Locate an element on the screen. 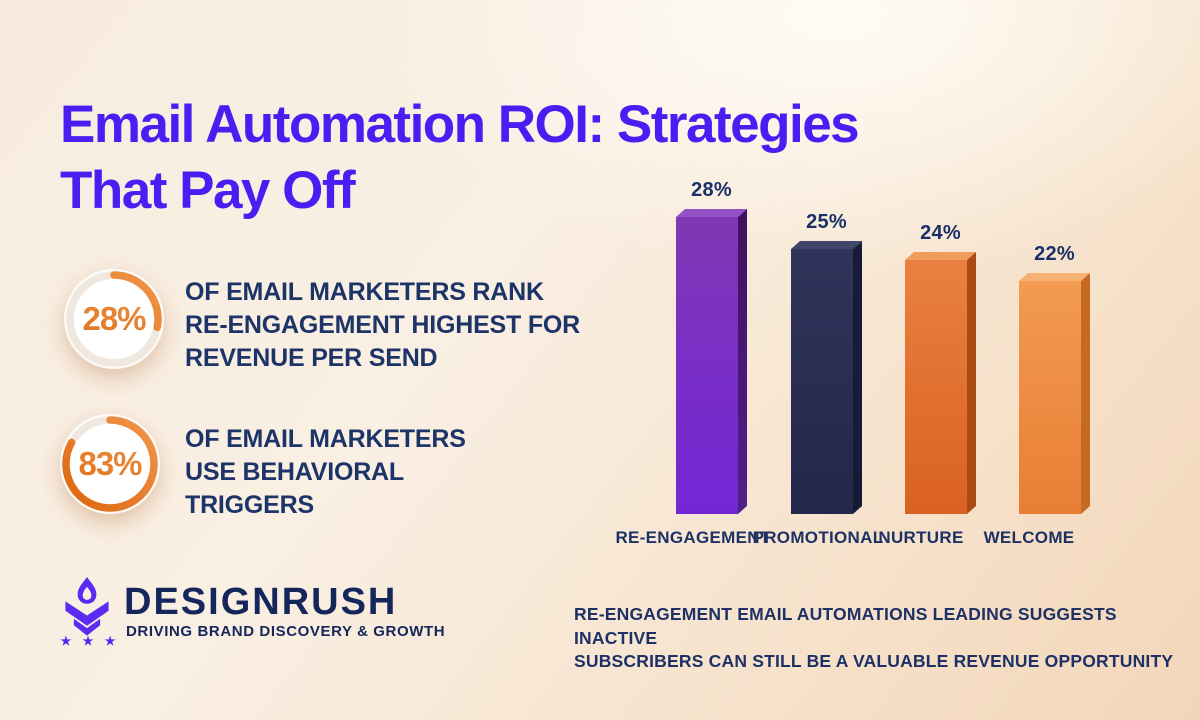  bar-re-engagement: 28% is located at coordinates (712, 346).